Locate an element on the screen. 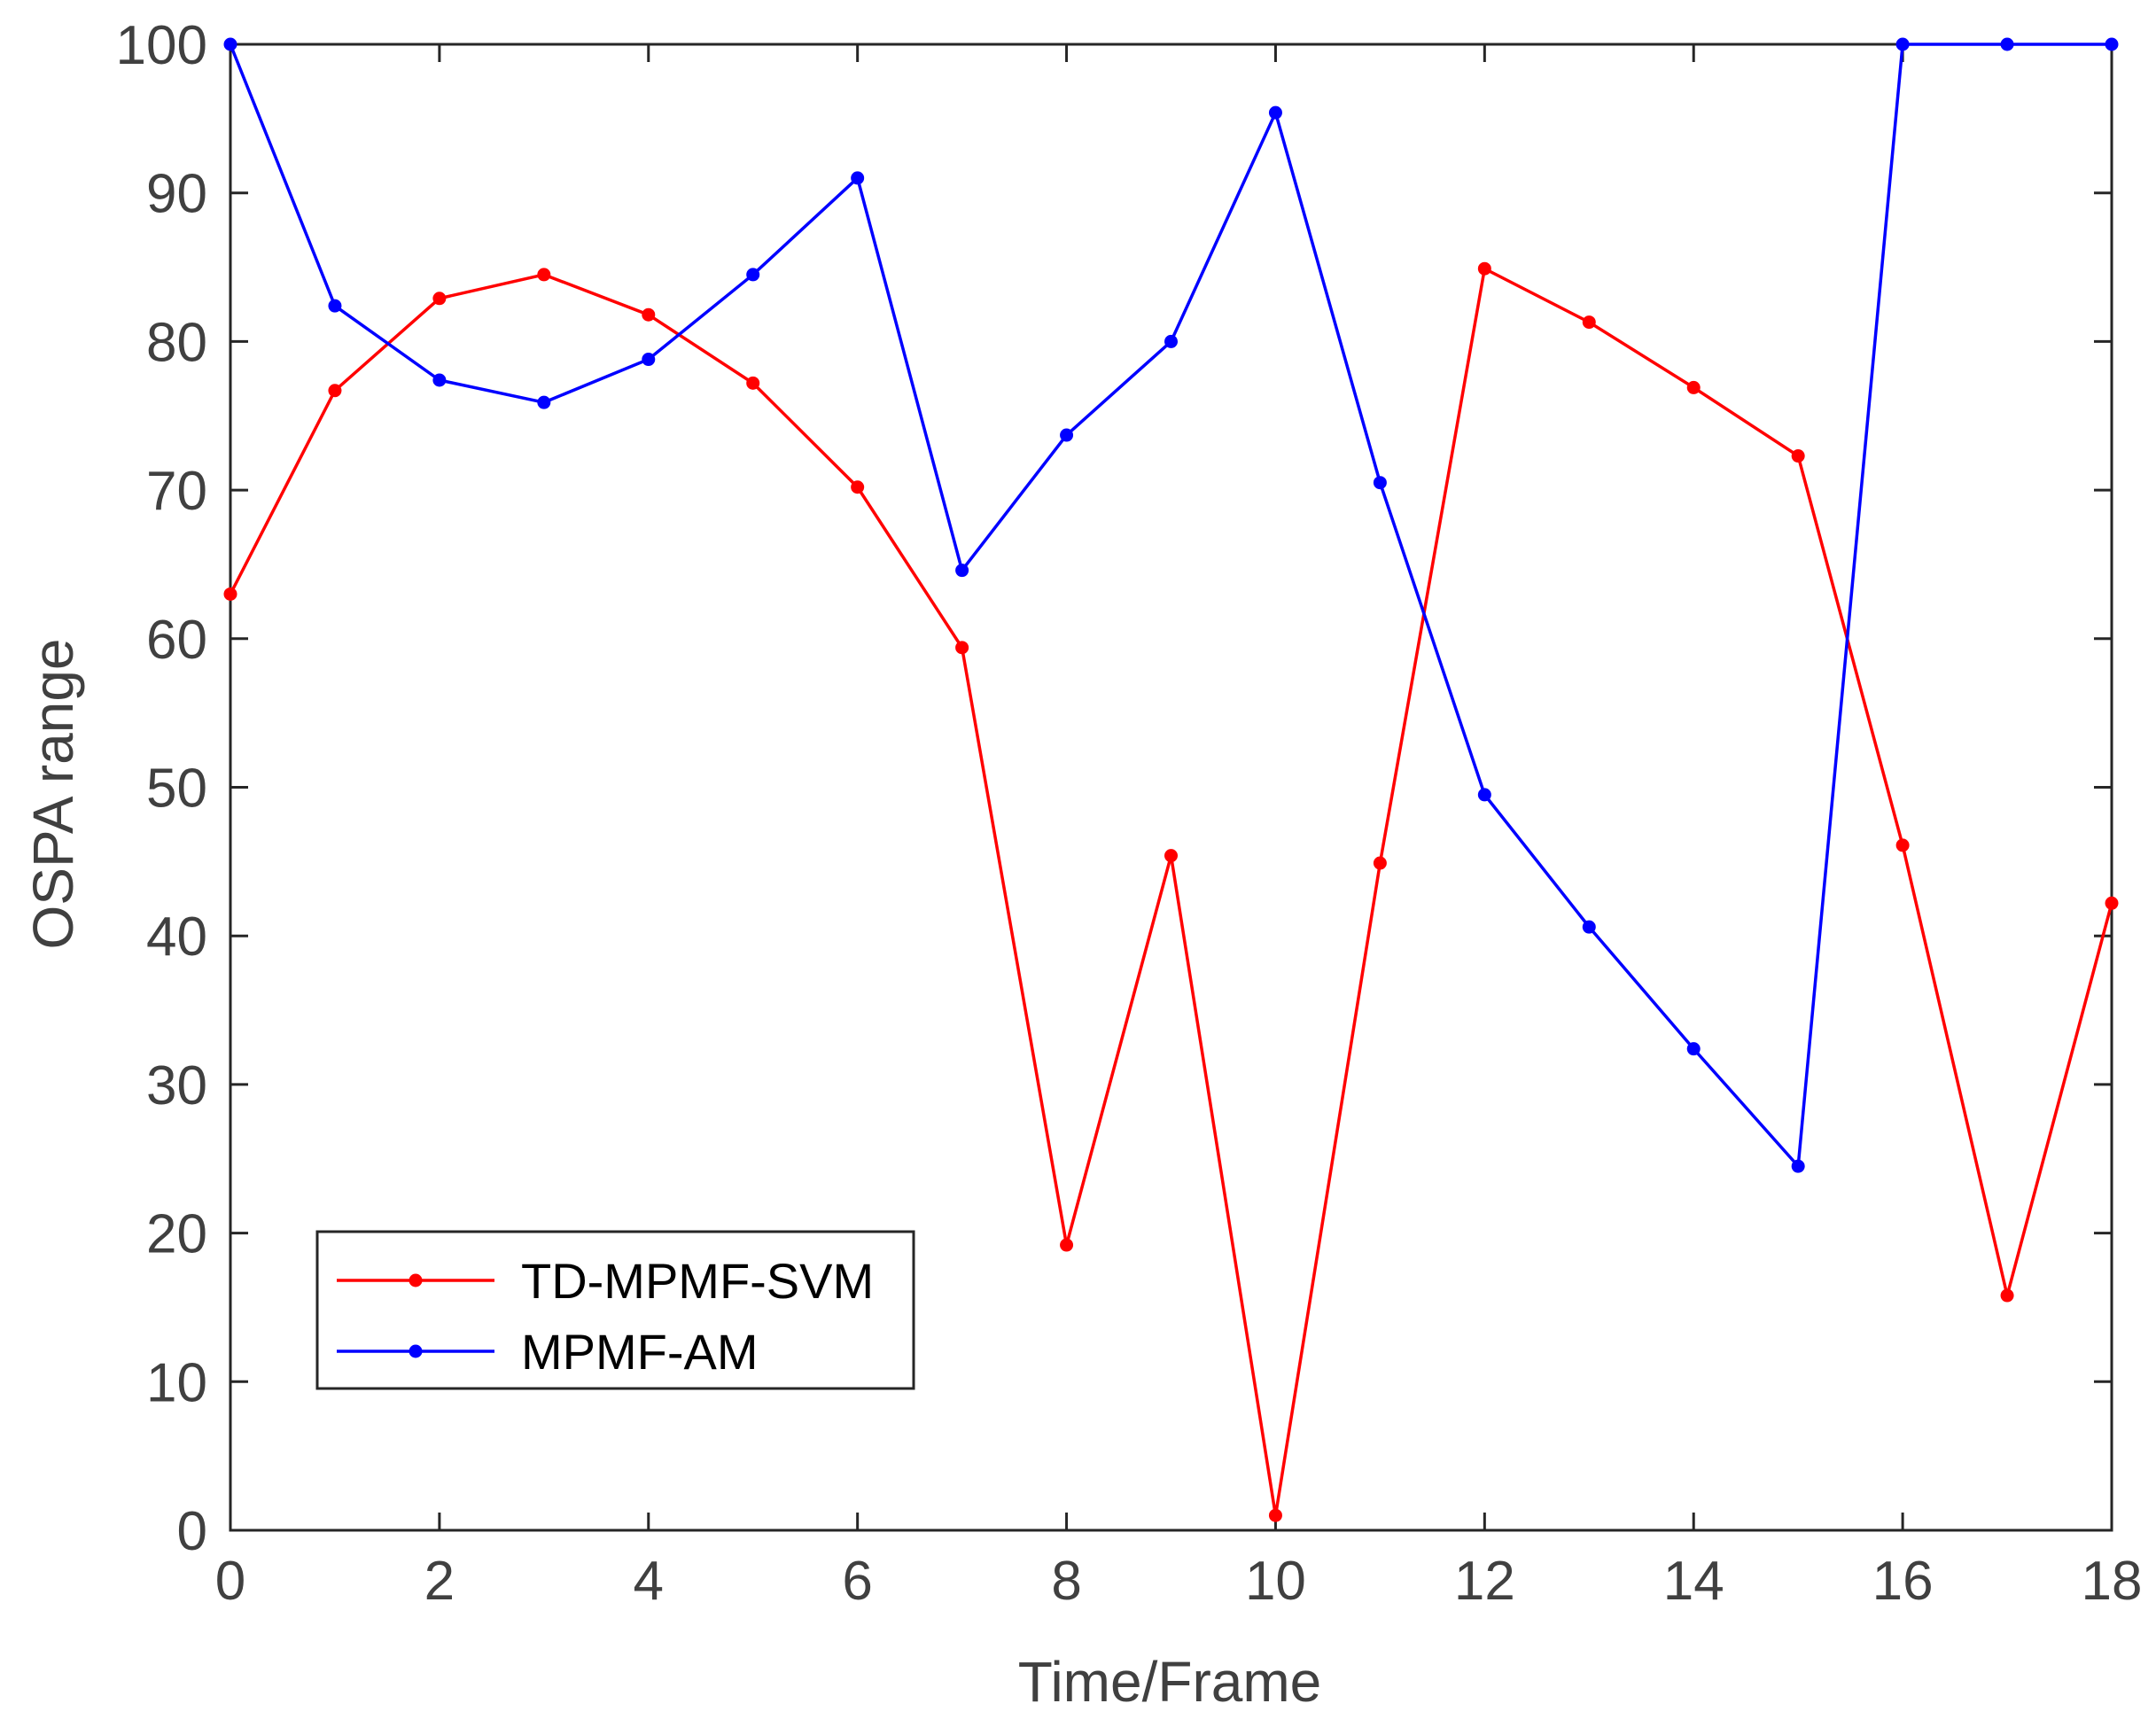 This screenshot has width=2156, height=1719. x-tick-label: 12 is located at coordinates (1484, 1582).